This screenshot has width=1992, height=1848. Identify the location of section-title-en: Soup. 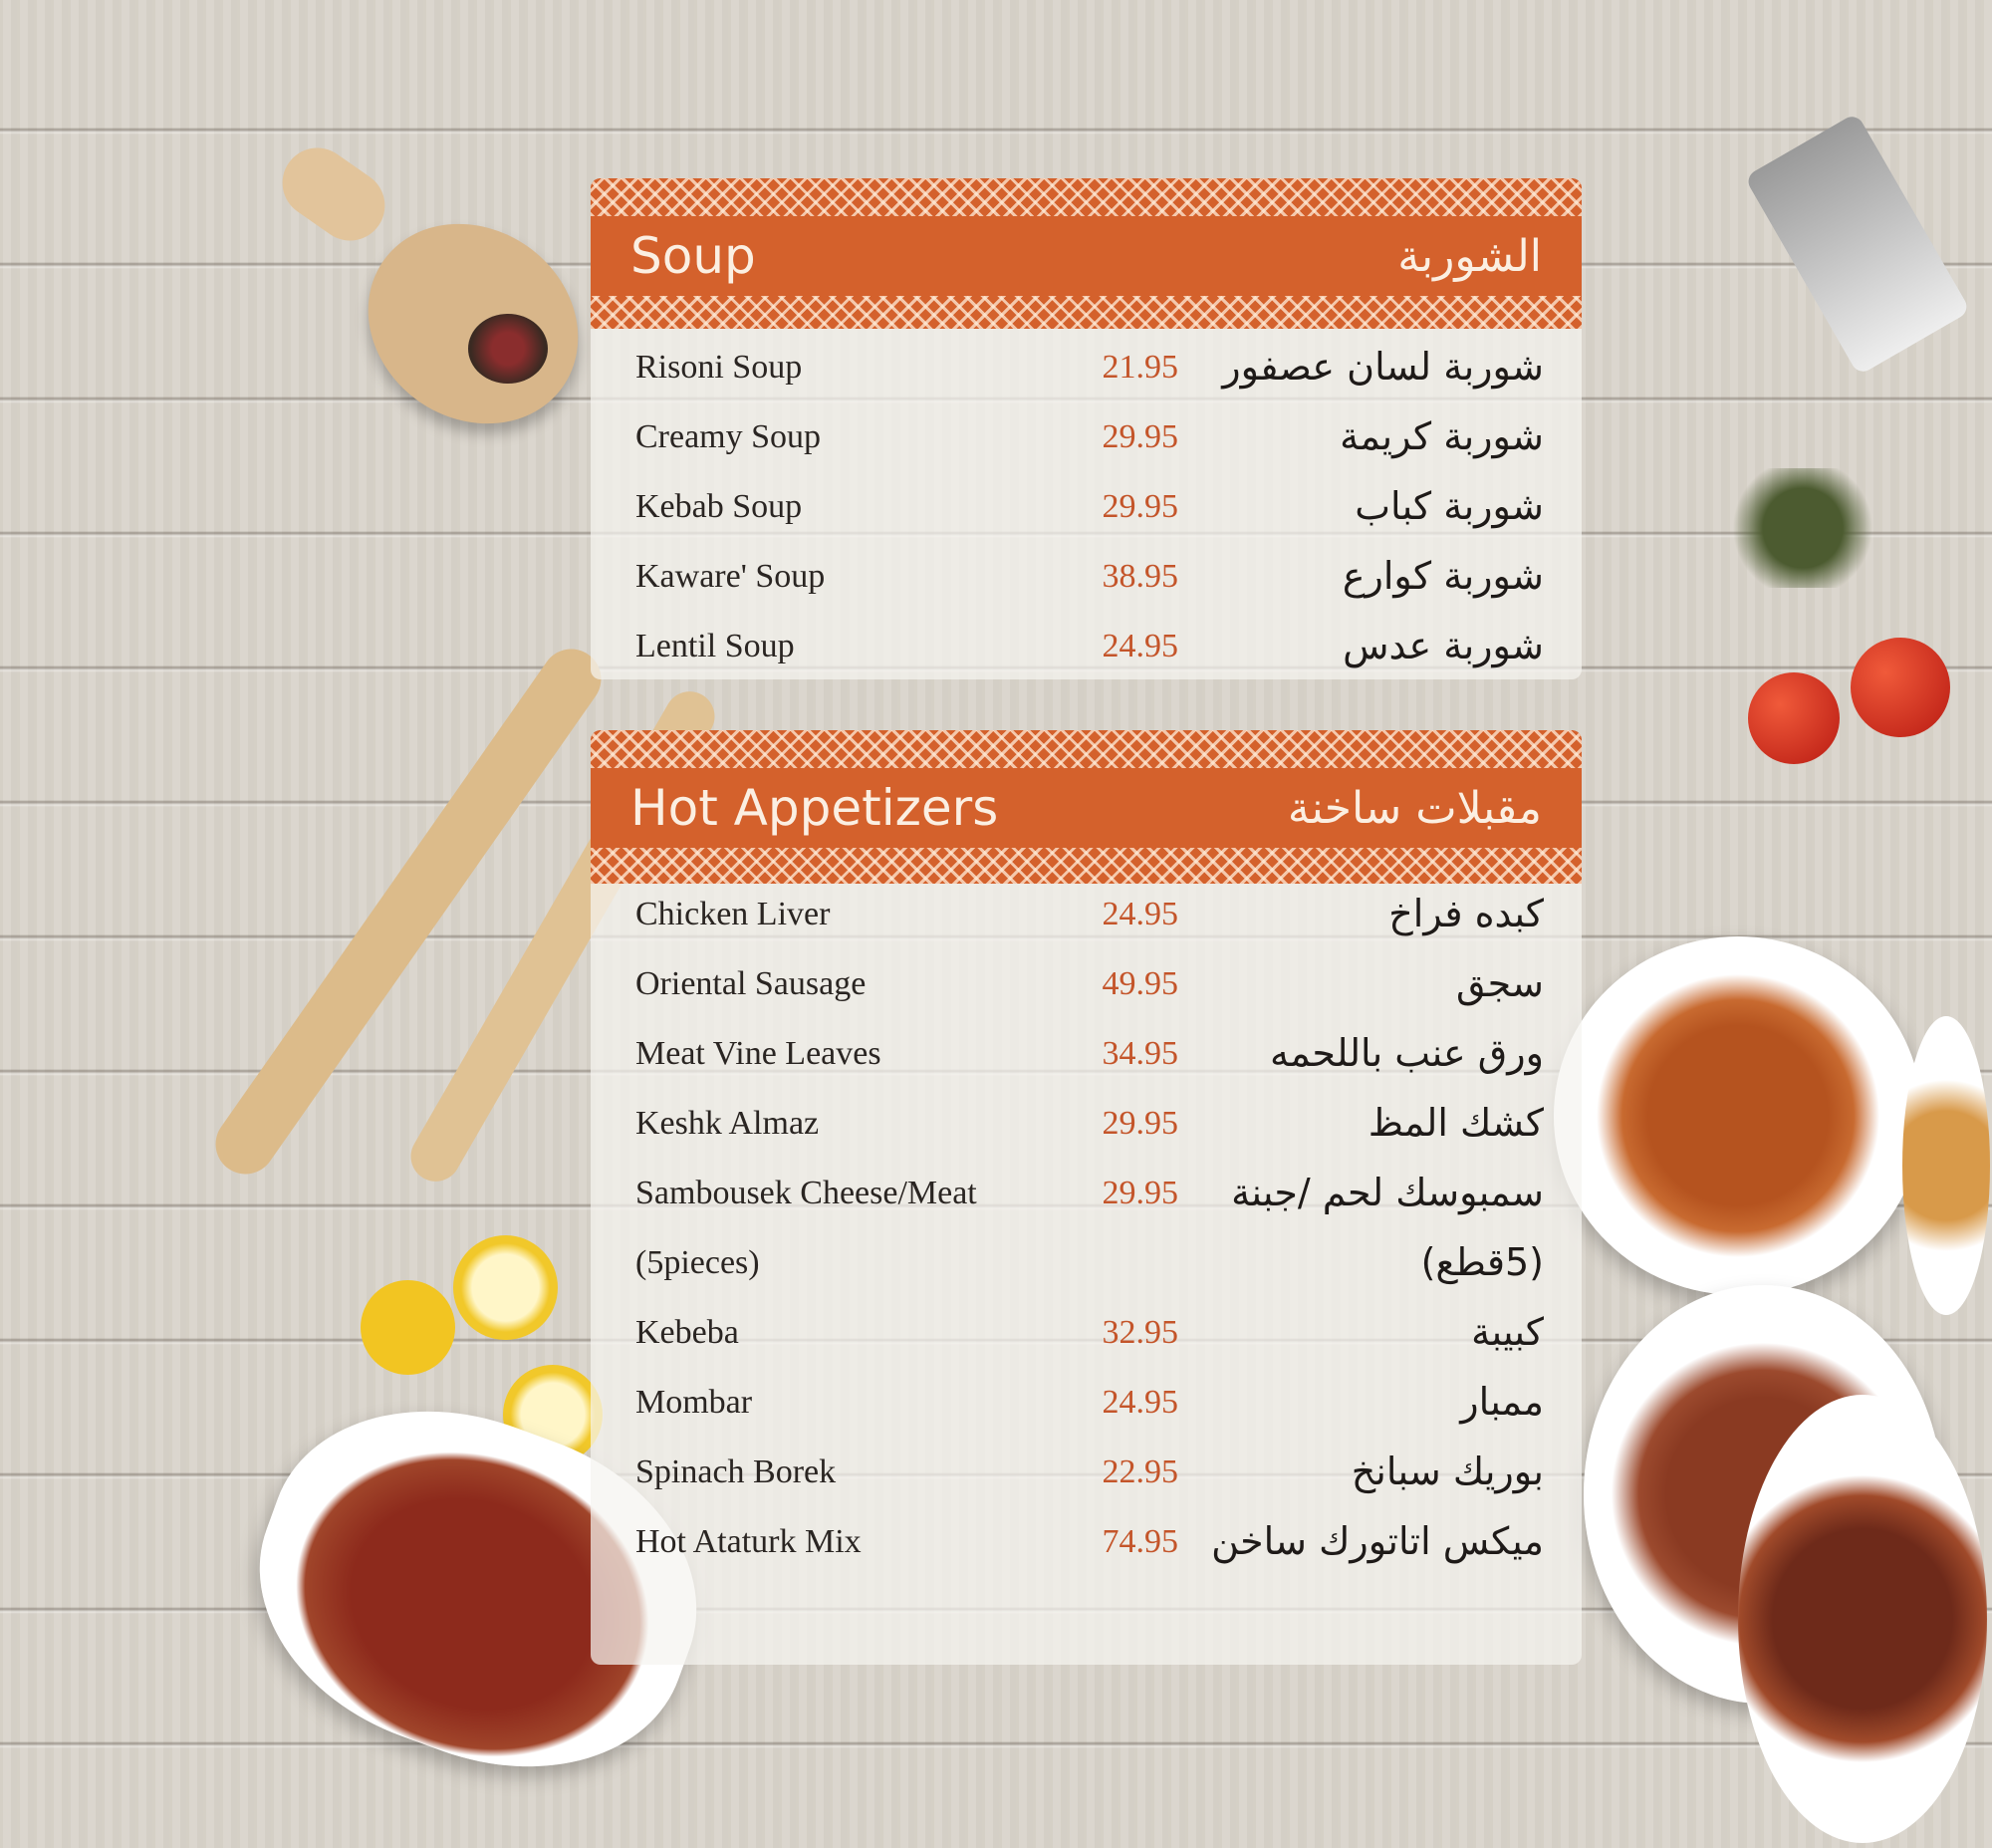
(693, 256).